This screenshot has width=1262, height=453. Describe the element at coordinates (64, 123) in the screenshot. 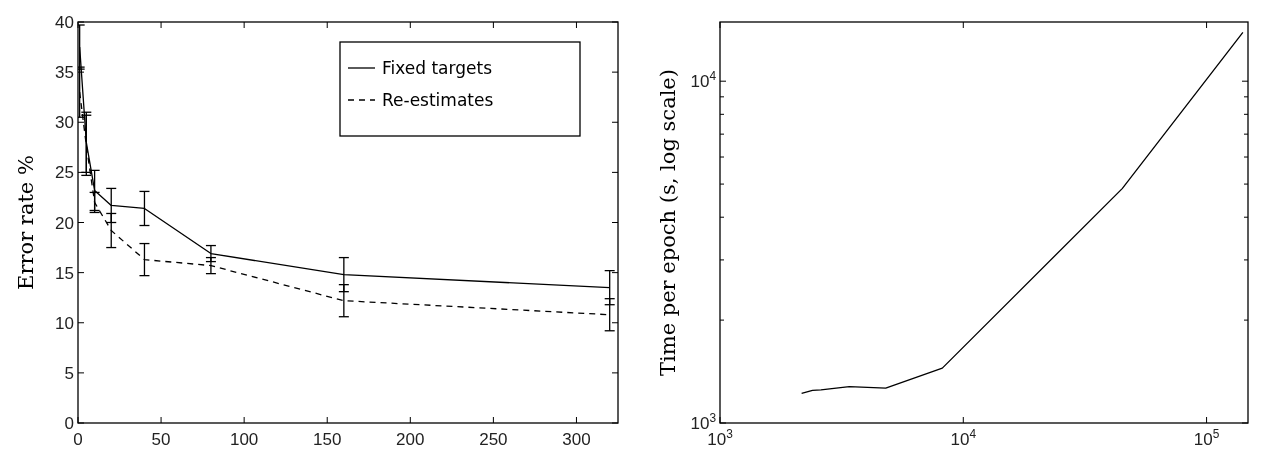

I see `y-tick-label: 30` at that location.